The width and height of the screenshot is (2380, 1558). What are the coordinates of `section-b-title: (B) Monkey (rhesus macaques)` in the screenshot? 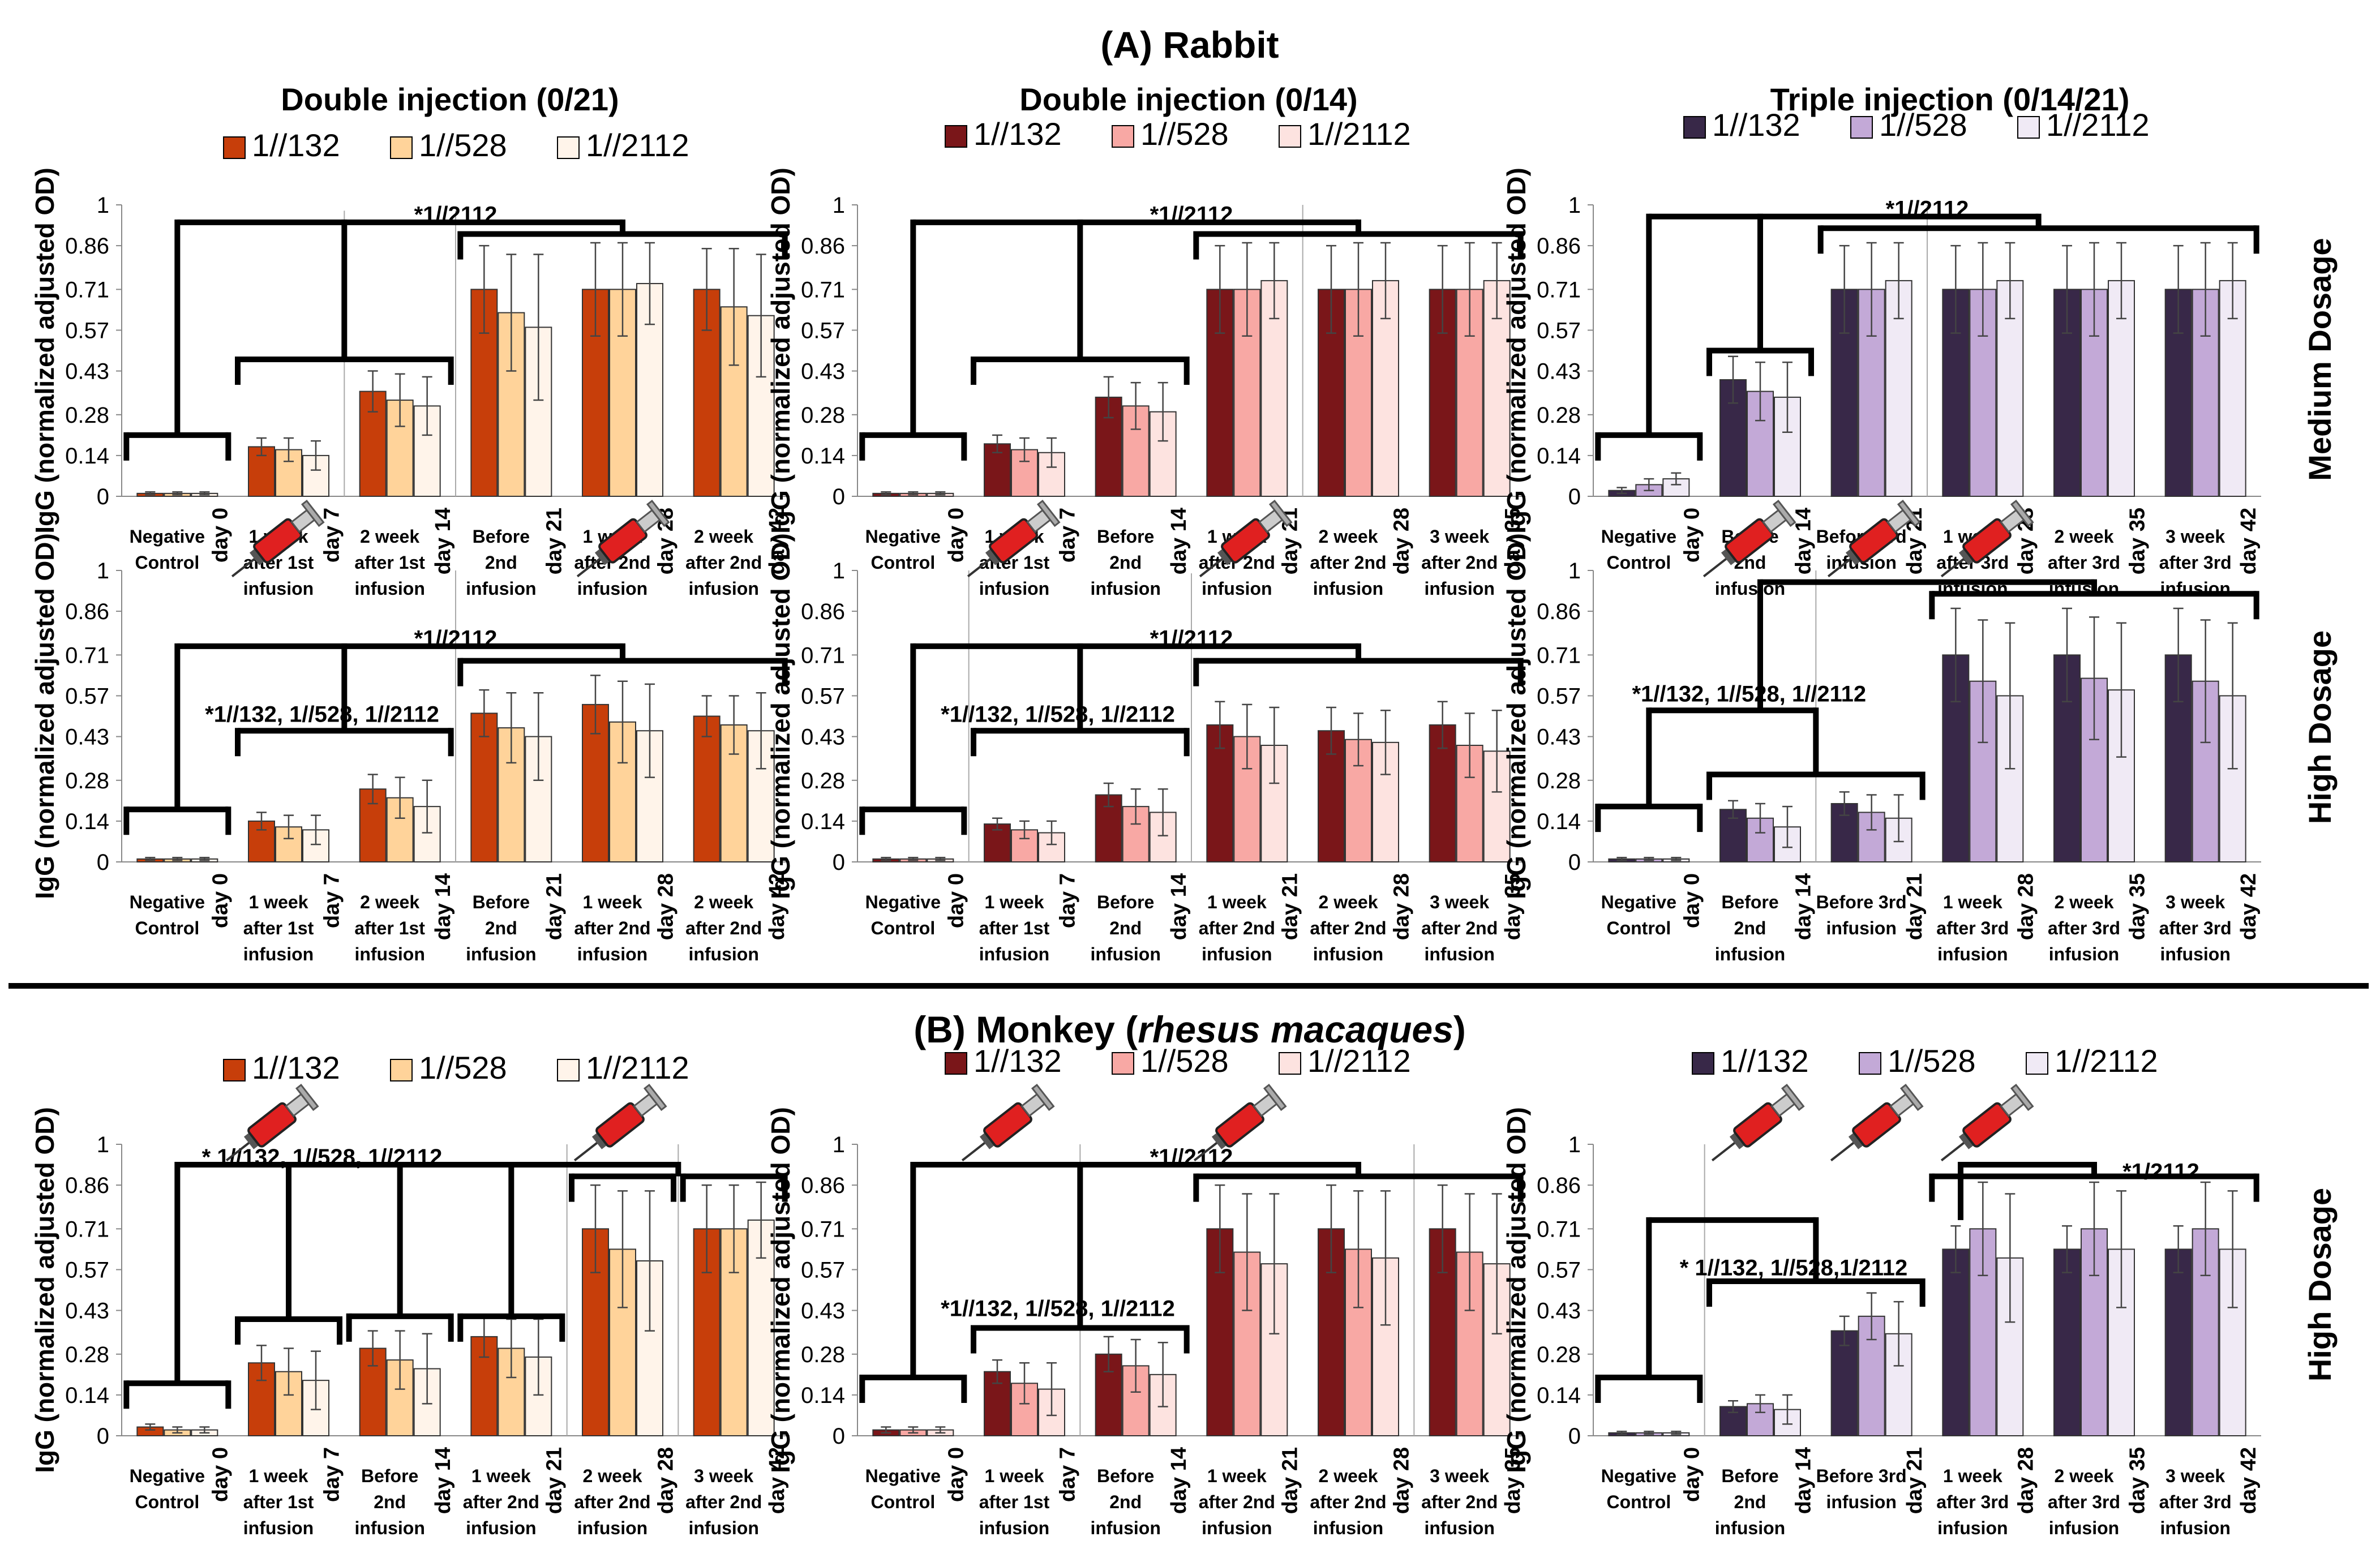 It's located at (1190, 1029).